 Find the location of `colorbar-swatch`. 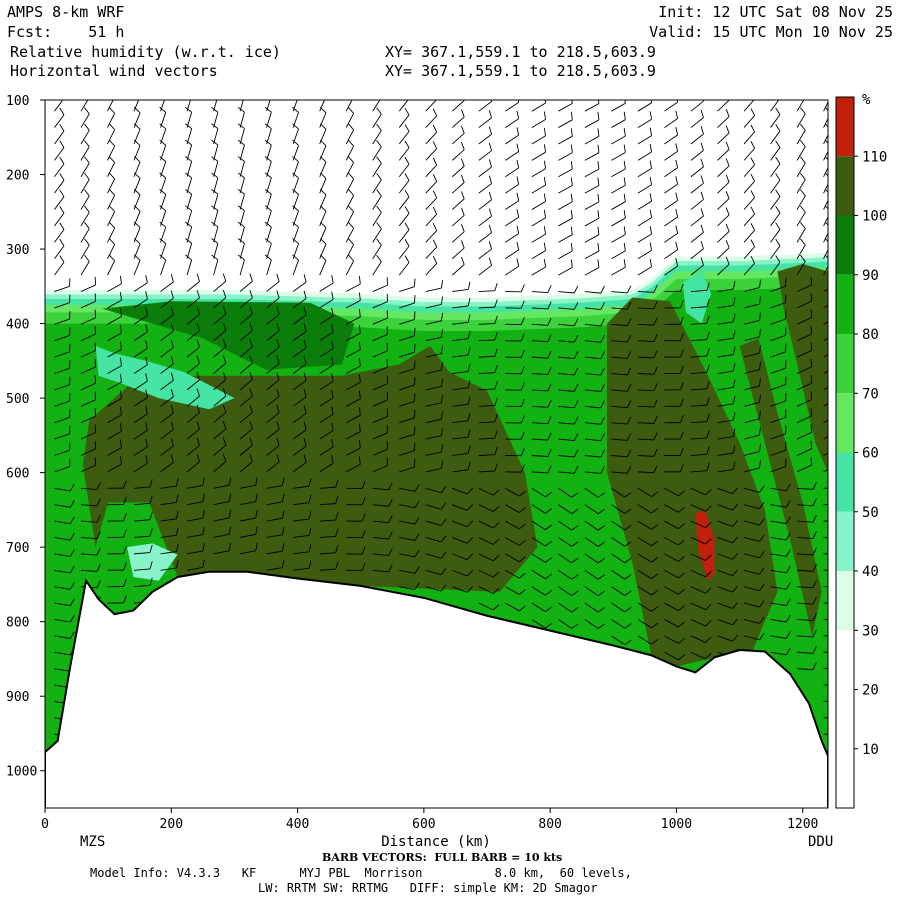

colorbar-swatch is located at coordinates (845, 186).